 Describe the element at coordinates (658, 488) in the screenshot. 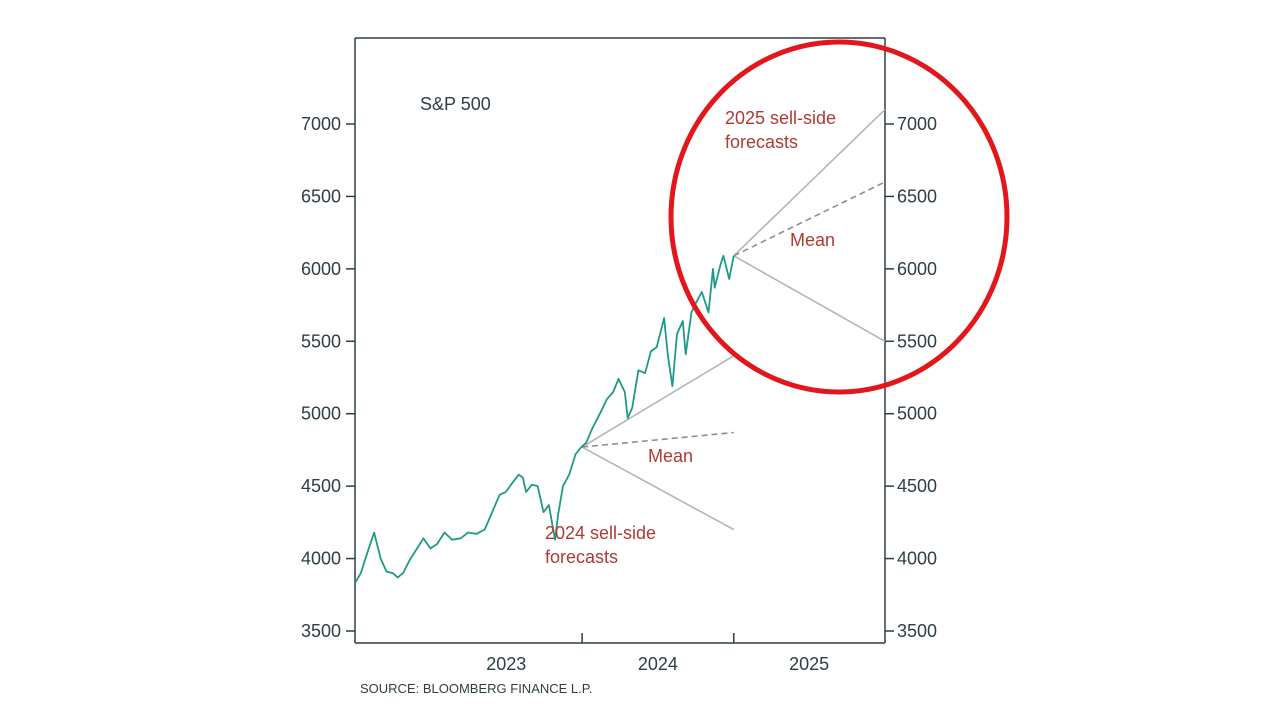

I see `forecast-2024-low-line` at that location.